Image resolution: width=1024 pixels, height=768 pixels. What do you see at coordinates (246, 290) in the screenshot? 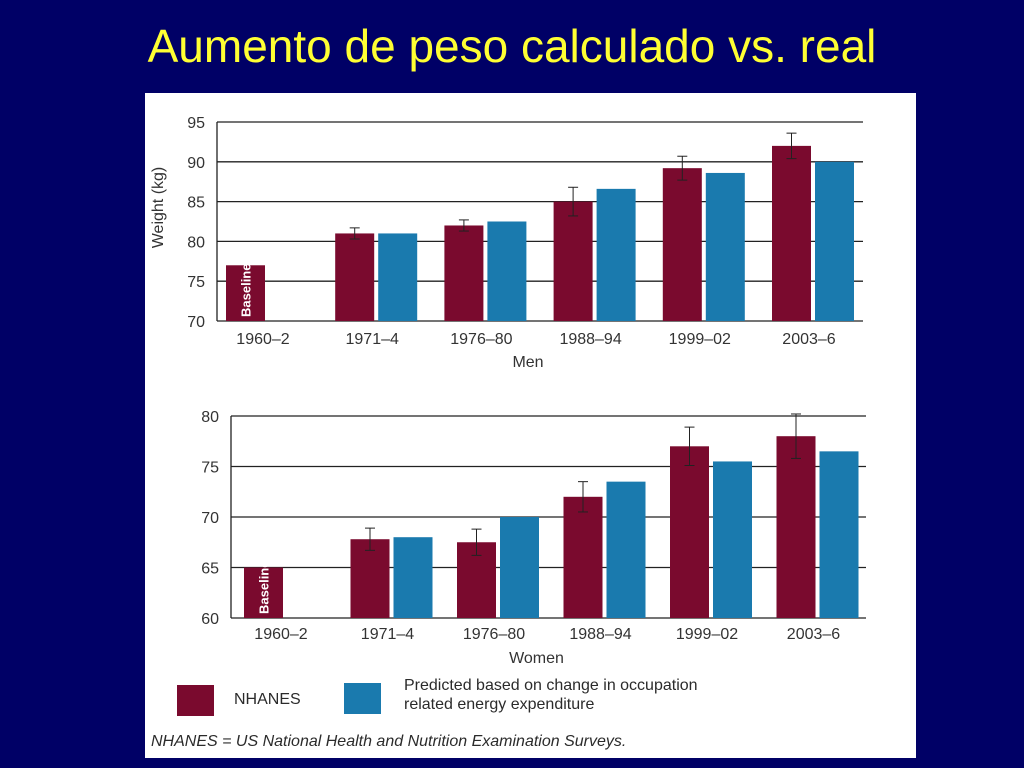
I see `men-baseline-label: Baseline` at bounding box center [246, 290].